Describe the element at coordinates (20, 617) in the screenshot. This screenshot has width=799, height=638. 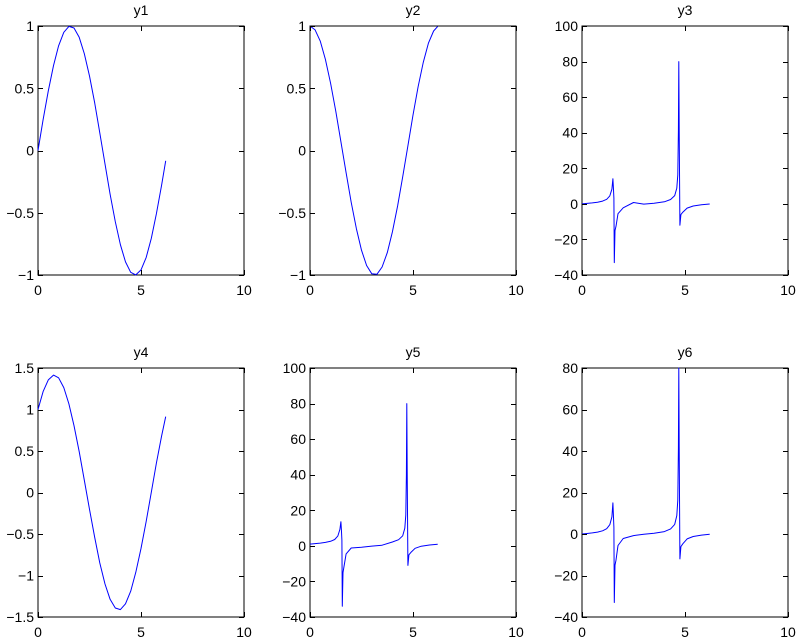
I see `y-tick-label: −1.5` at that location.